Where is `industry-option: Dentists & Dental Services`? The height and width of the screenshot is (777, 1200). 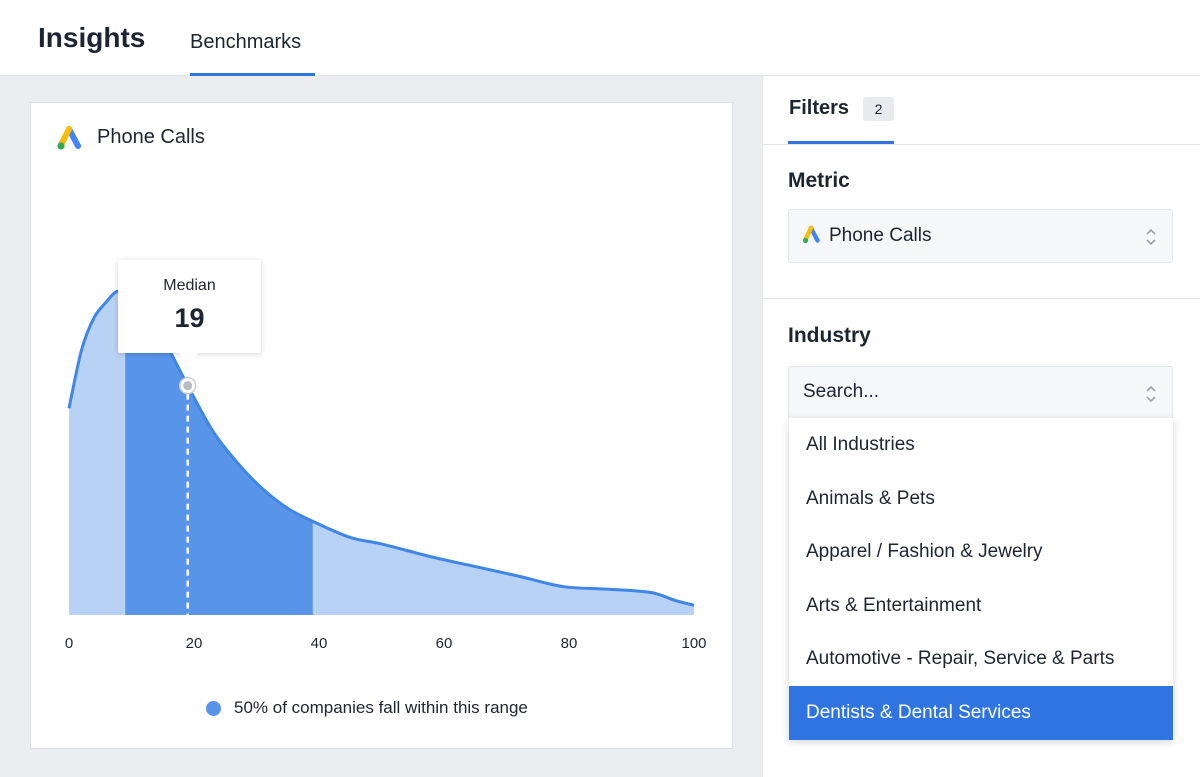
industry-option: Dentists & Dental Services is located at coordinates (981, 712).